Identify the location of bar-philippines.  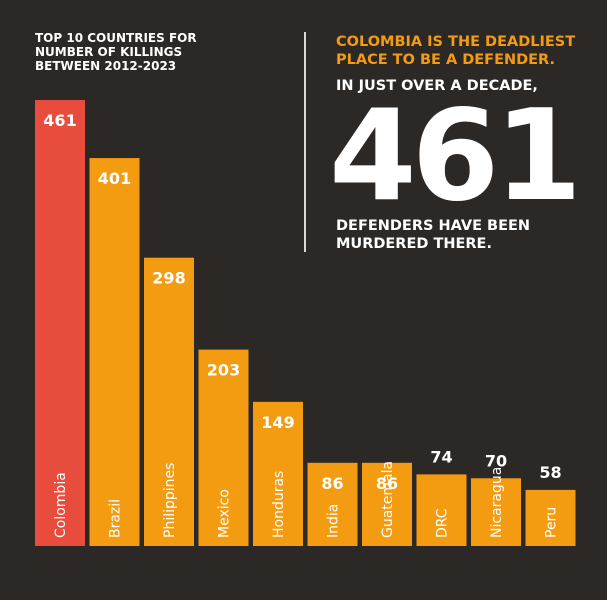
(169, 401).